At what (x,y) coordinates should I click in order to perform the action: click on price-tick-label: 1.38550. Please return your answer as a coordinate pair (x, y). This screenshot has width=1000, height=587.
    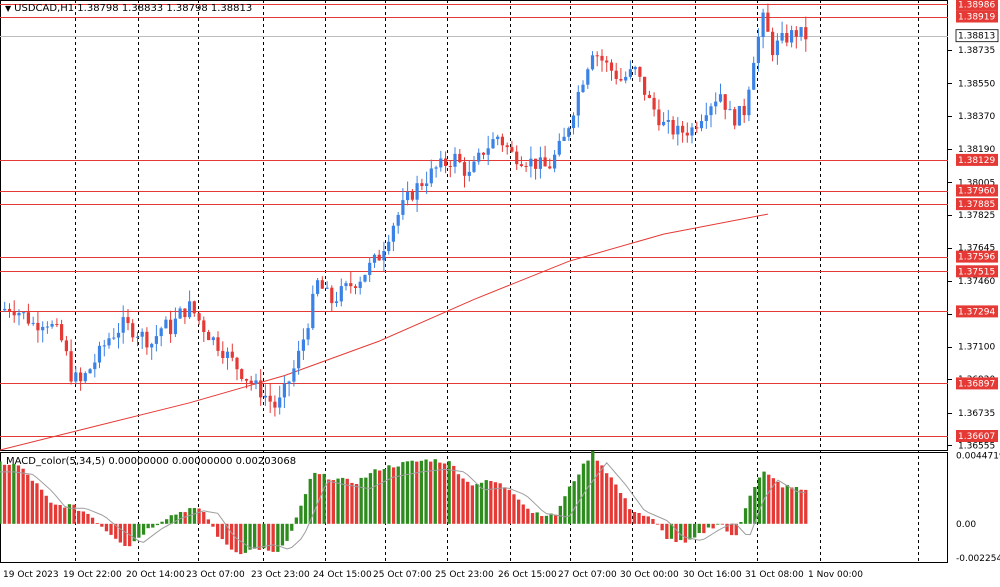
    Looking at the image, I should click on (976, 85).